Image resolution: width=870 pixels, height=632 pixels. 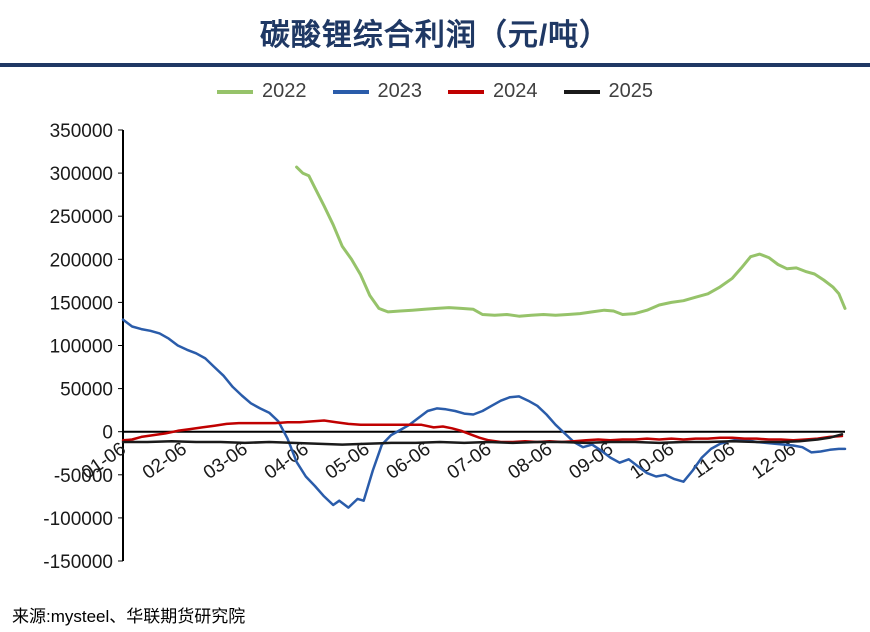 What do you see at coordinates (107, 433) in the screenshot?
I see `y-axis-tick-label: 0` at bounding box center [107, 433].